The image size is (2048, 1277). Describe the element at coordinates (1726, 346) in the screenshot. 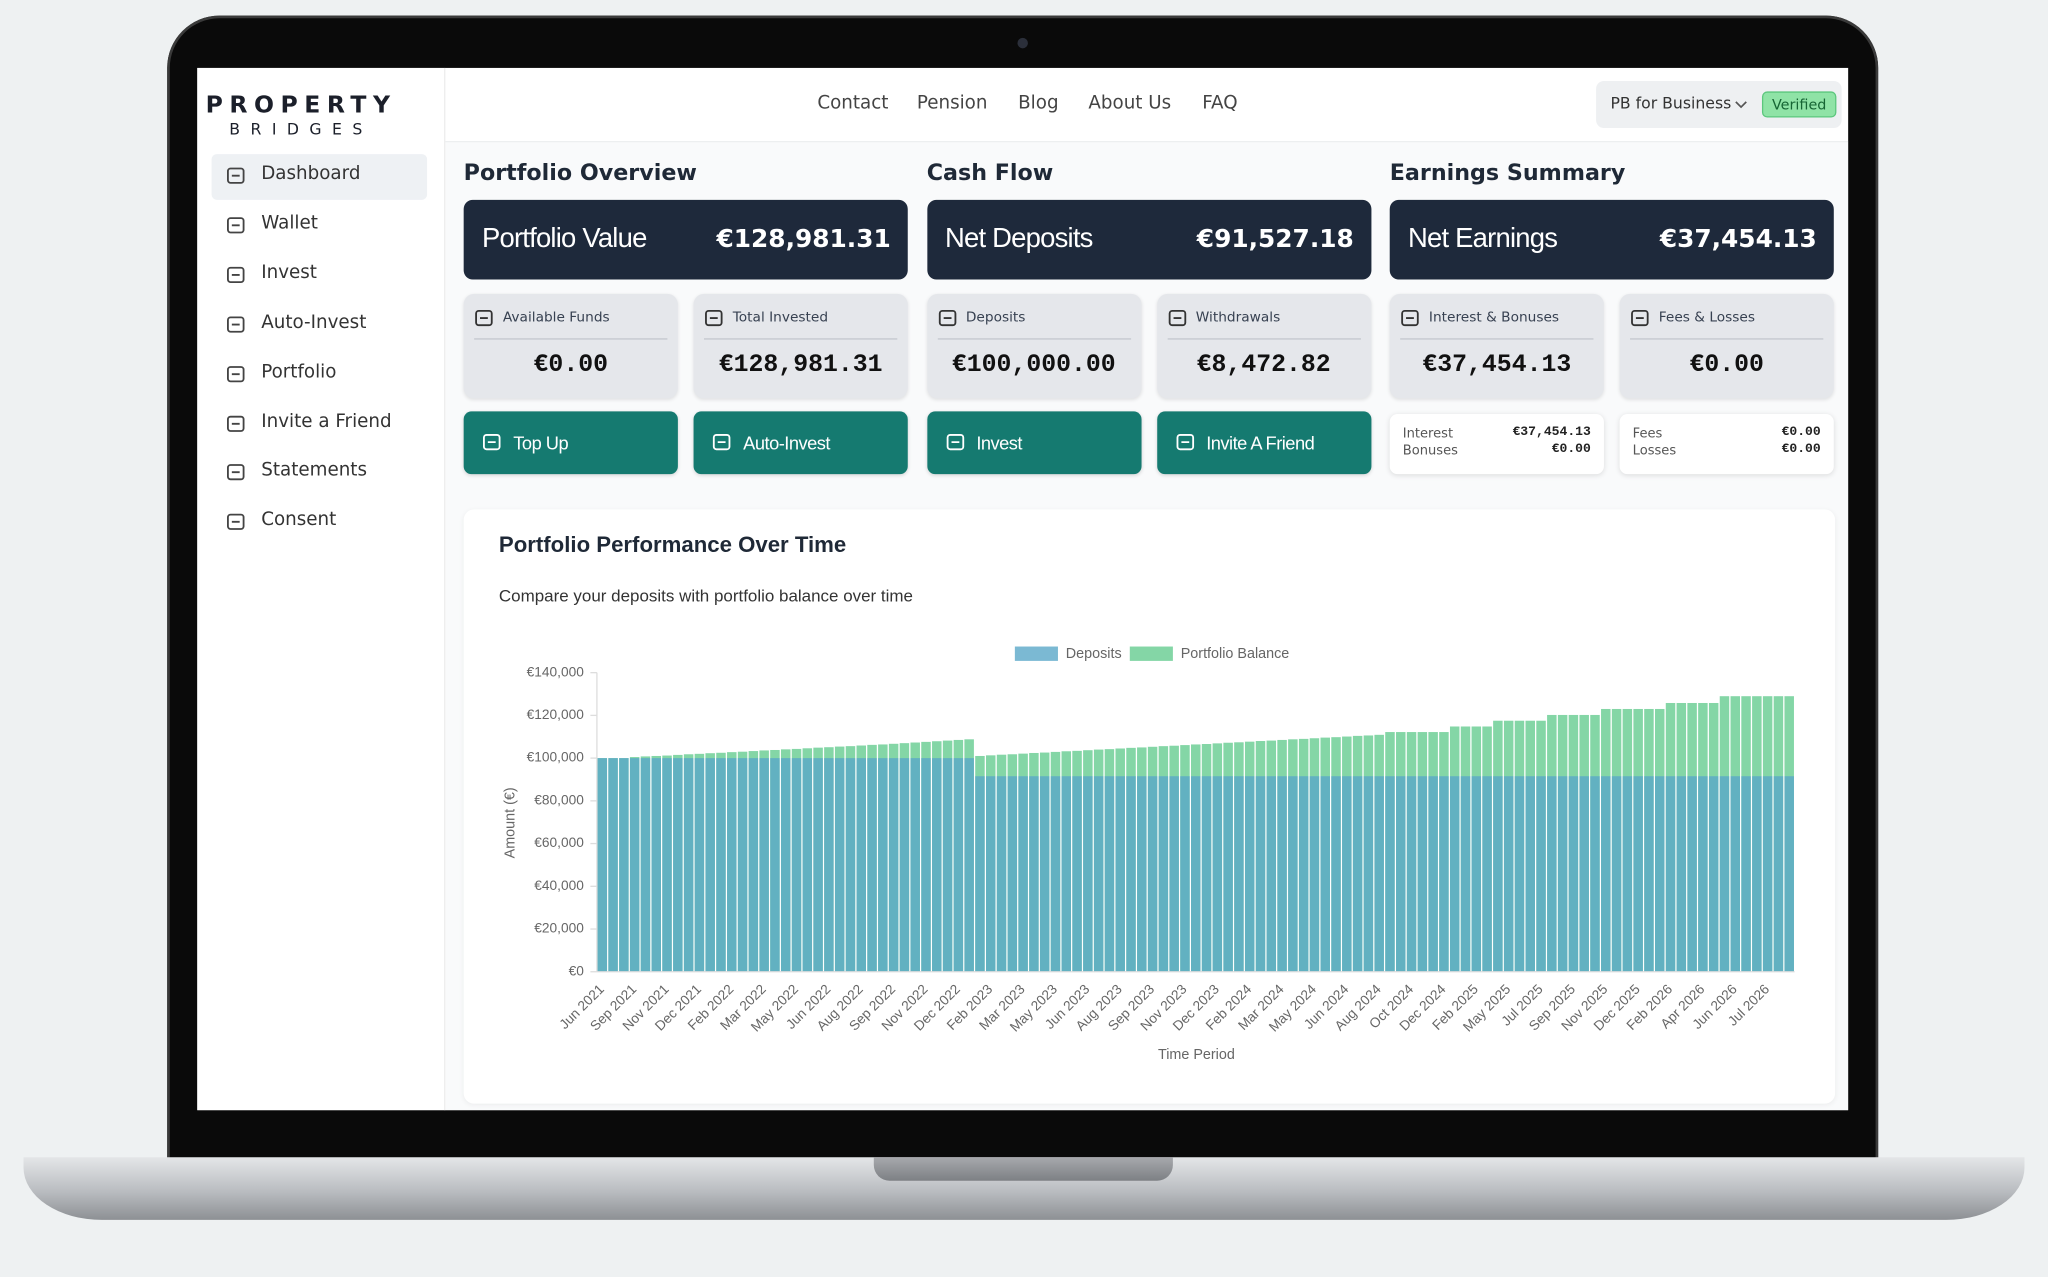

I see `stat-card: Fees & Losses €0.00` at that location.